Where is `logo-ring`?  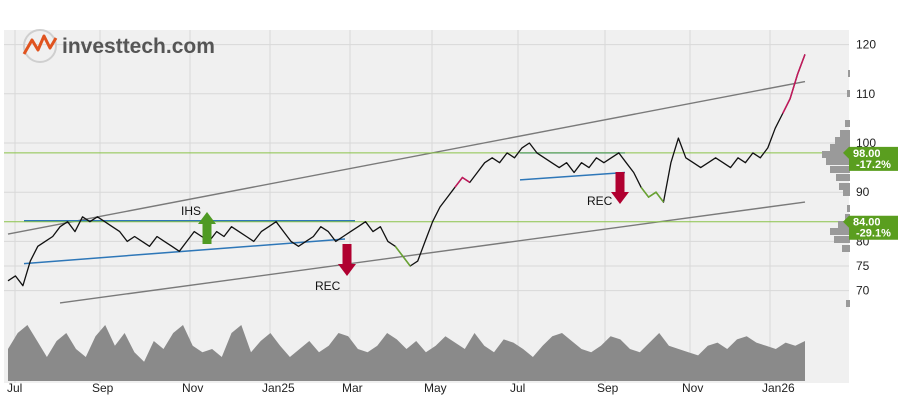 logo-ring is located at coordinates (40, 46).